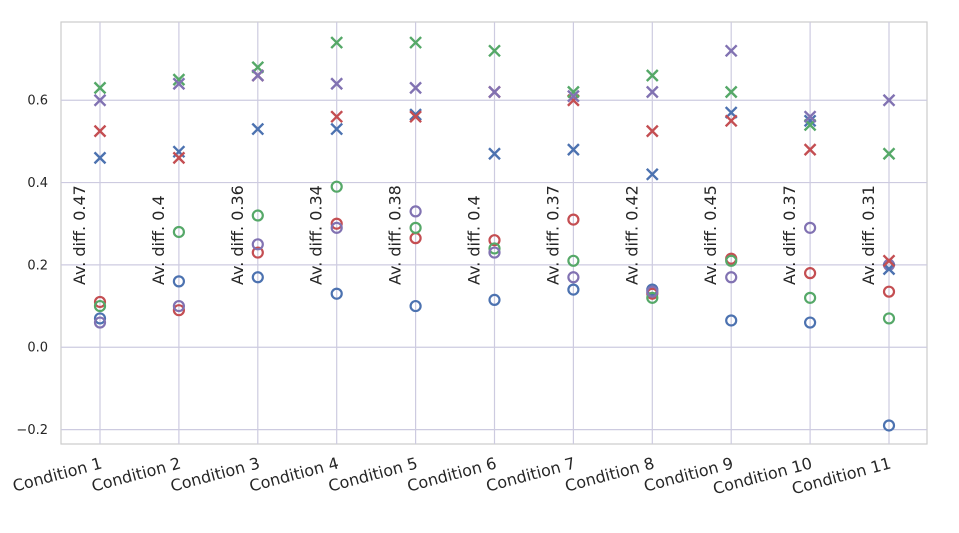 Image resolution: width=959 pixels, height=533 pixels. Describe the element at coordinates (293, 475) in the screenshot. I see `x-tick-label: Condition 4` at that location.